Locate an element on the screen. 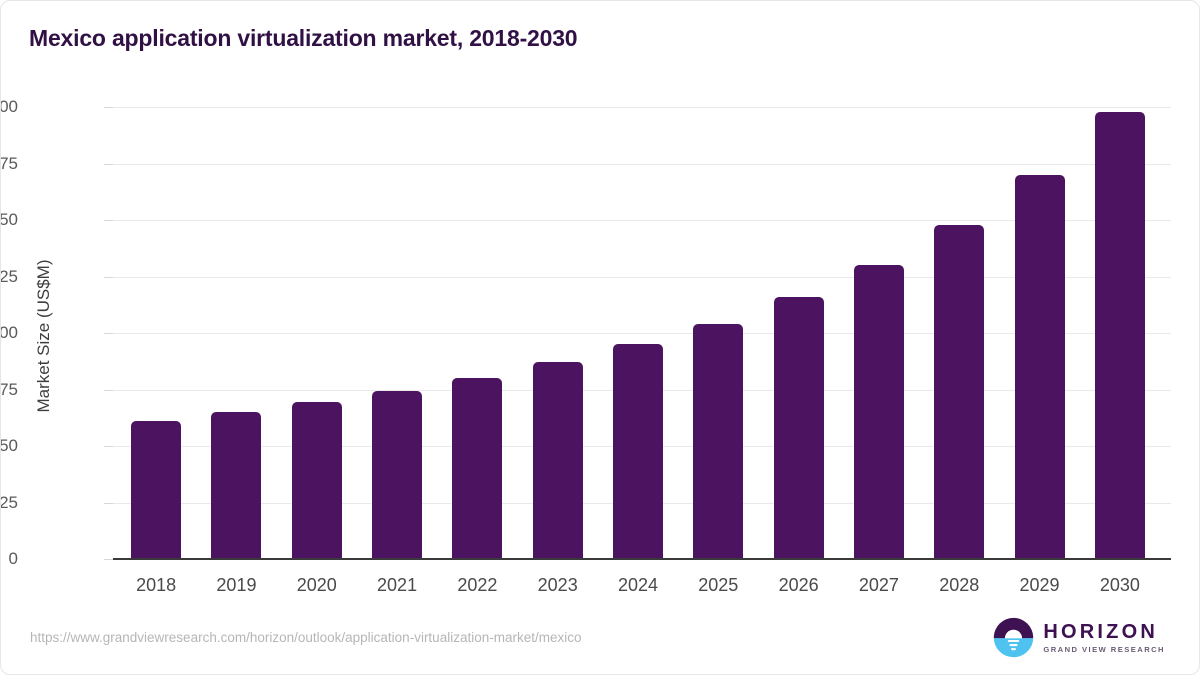  logo-text: HORIZON GRAND VIEW RESEARCH is located at coordinates (1104, 638).